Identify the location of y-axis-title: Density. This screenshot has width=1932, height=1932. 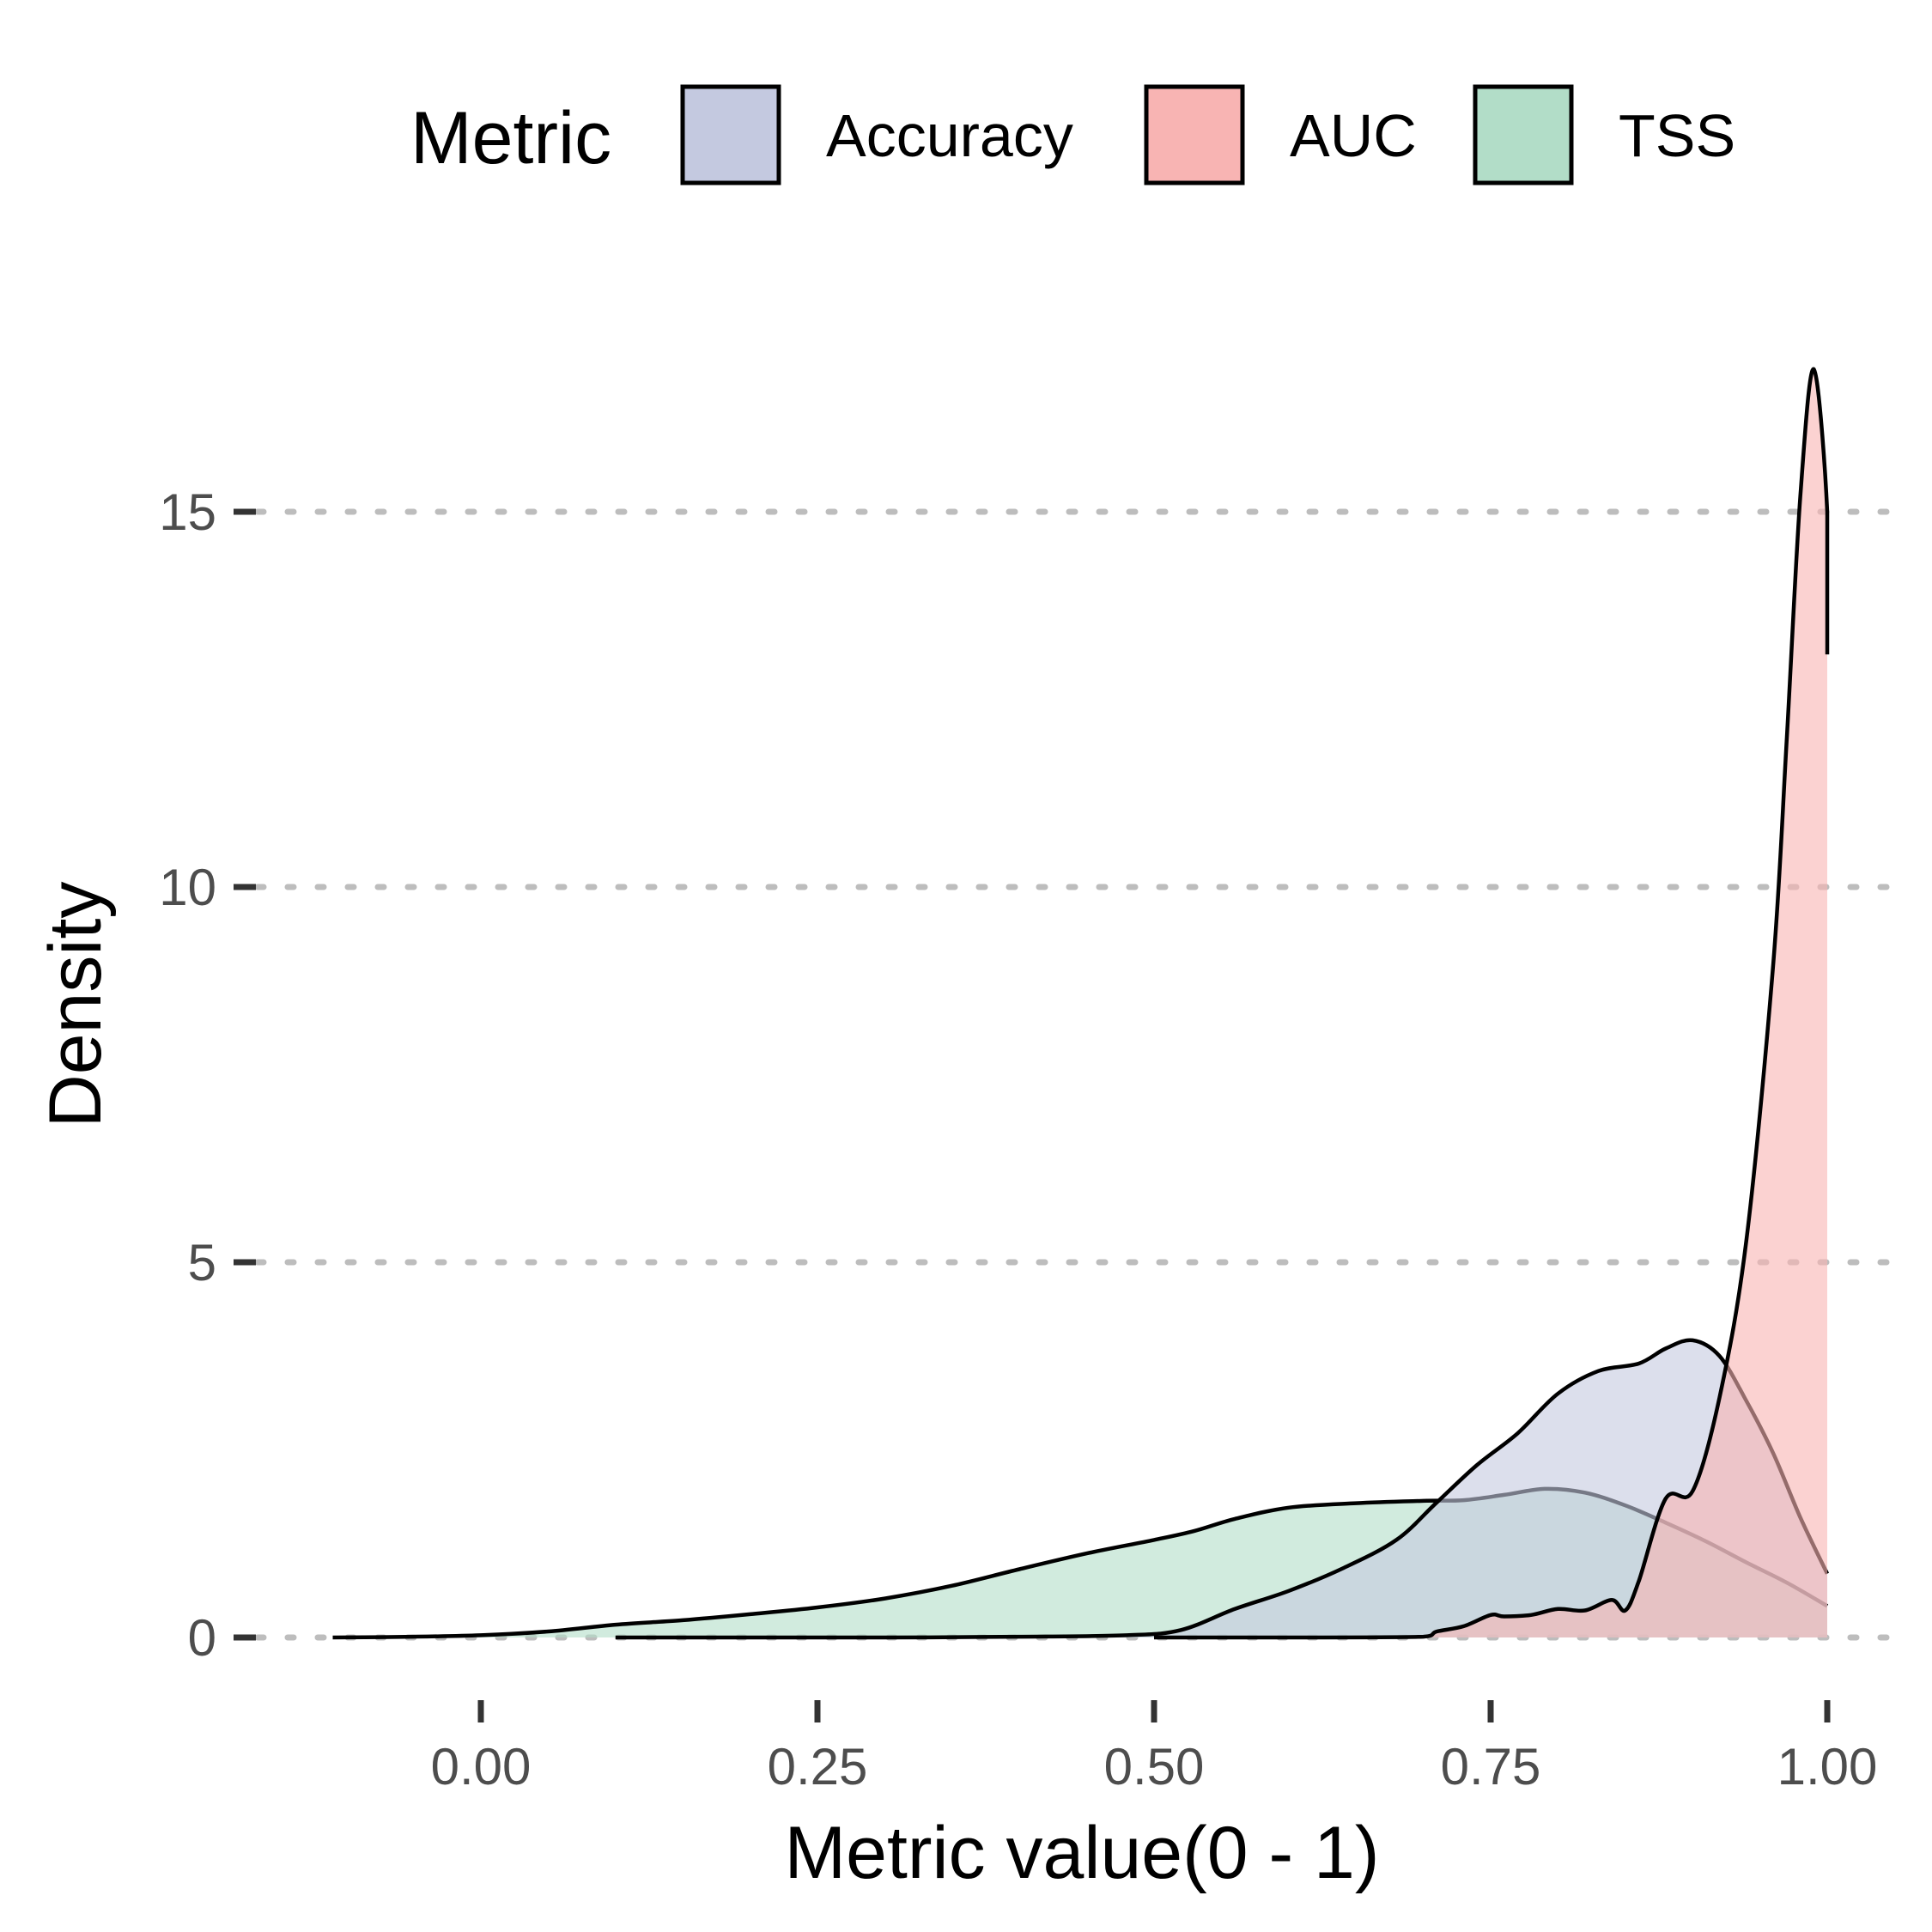
(75, 1005).